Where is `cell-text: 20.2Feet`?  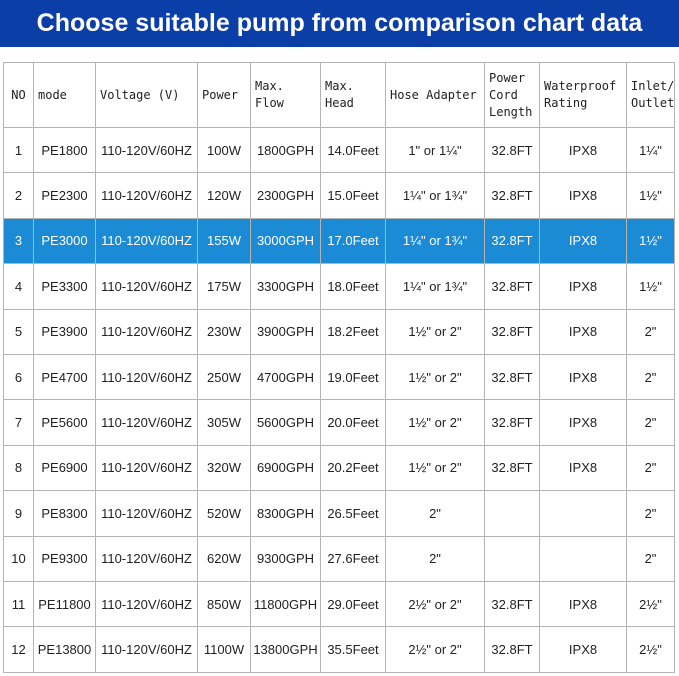
cell-text: 20.2Feet is located at coordinates (353, 468).